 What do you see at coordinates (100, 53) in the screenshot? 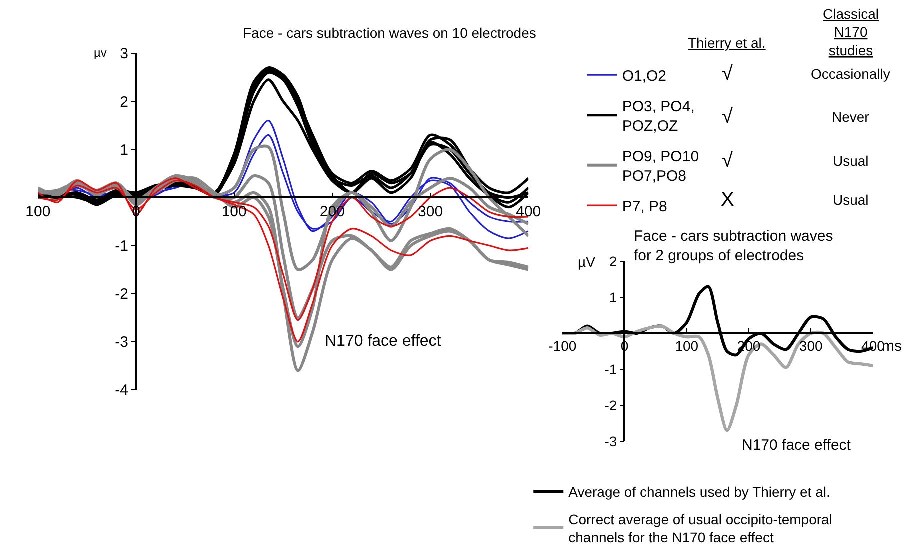
I see `y-axis-title: µv` at bounding box center [100, 53].